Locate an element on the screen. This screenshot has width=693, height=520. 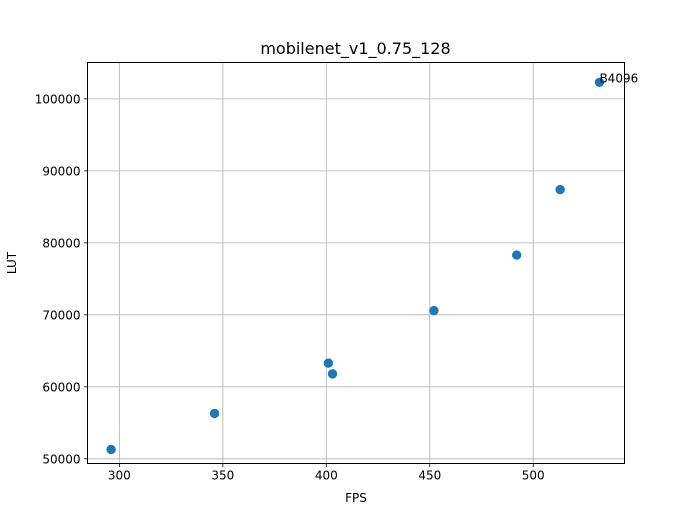
y-tick-label: 70000 is located at coordinates (61, 315).